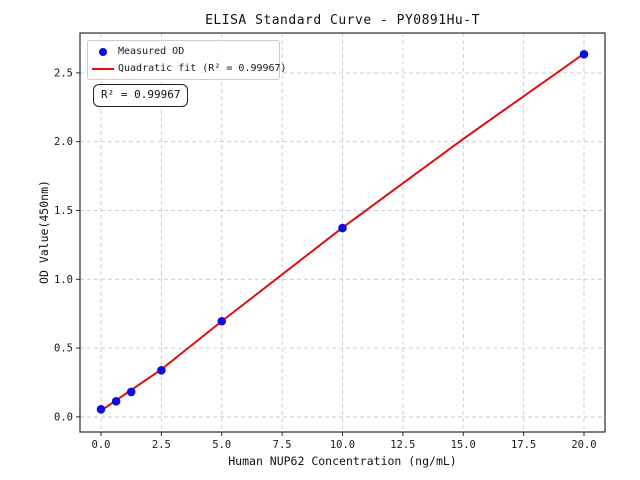  I want to click on x-tick-label: 10.0, so click(342, 445).